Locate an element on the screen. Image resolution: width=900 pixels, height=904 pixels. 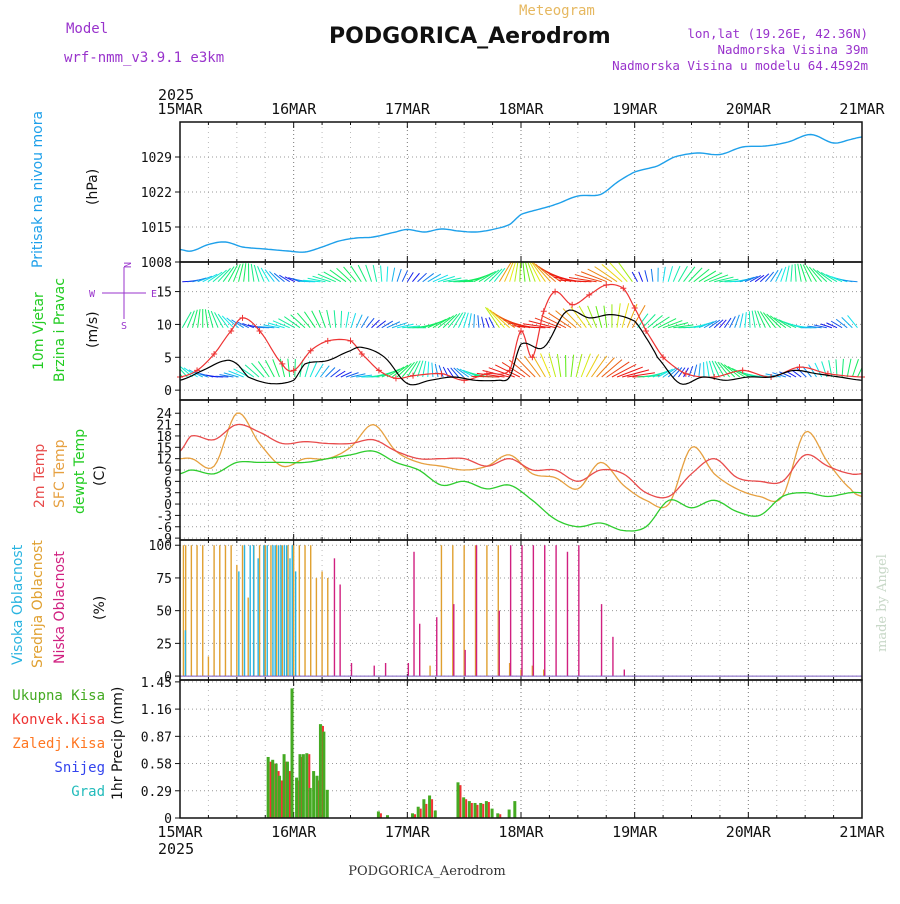
station-title: PODGORICA_Aerodrom is located at coordinates (470, 36).